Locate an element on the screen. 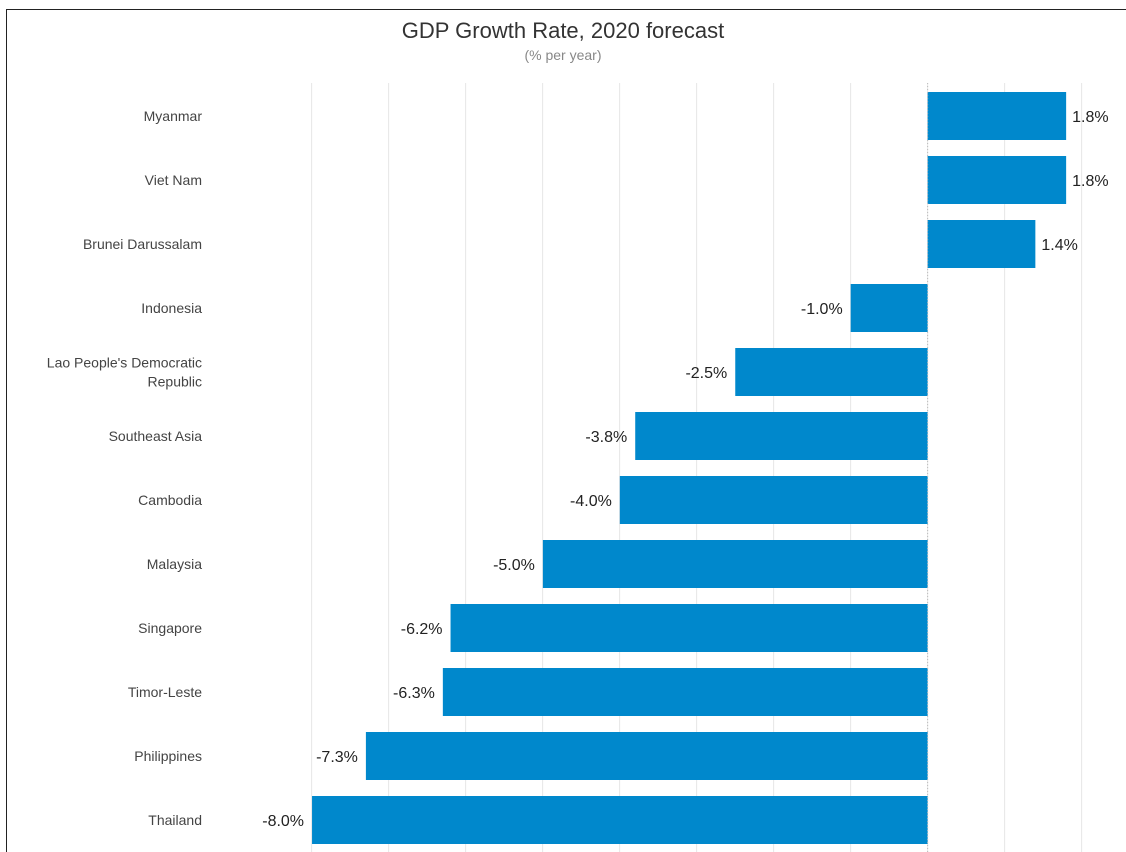 This screenshot has height=852, width=1126. category-label-line: Timor-Leste is located at coordinates (165, 692).